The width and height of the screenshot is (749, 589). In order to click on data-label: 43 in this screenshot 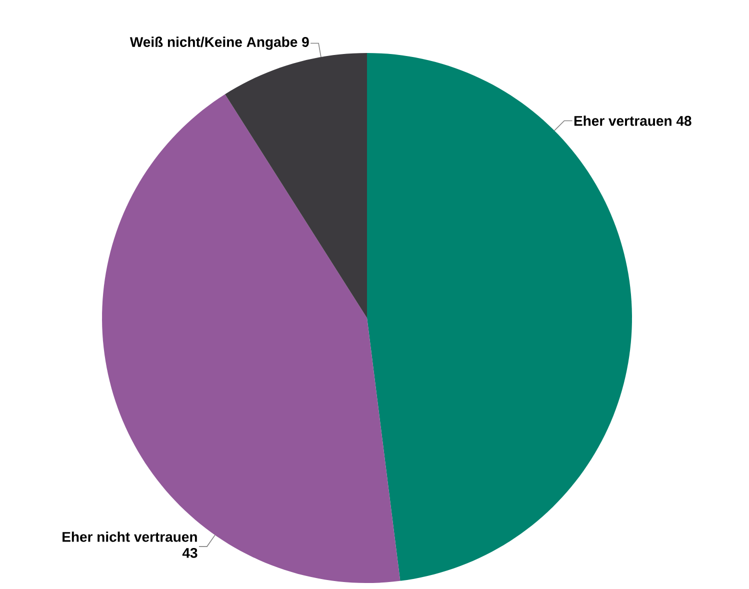, I will do `click(190, 553)`.